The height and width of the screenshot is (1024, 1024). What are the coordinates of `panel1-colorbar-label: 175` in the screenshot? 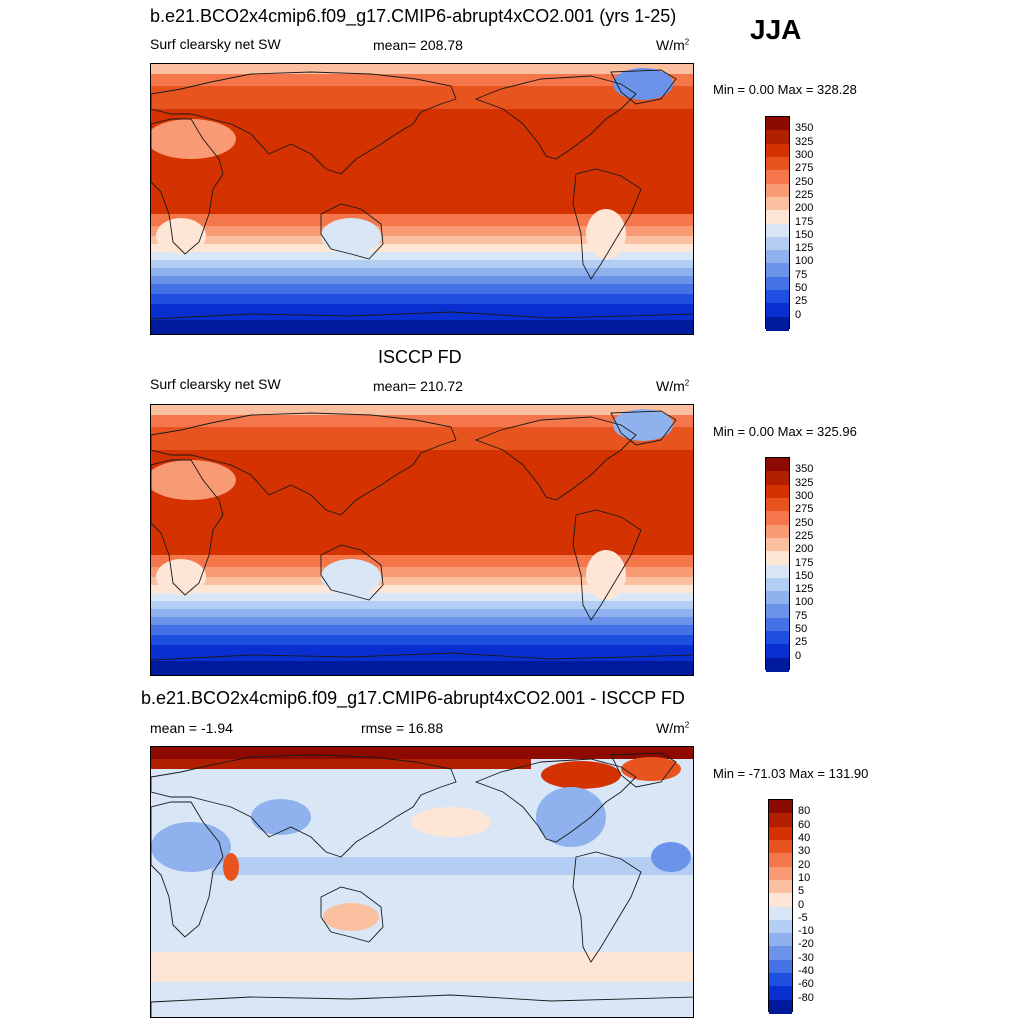 It's located at (804, 221).